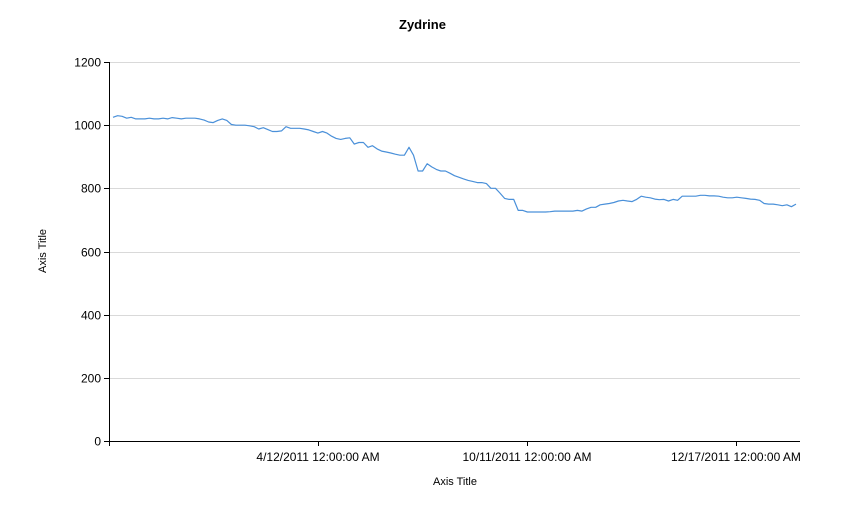 This screenshot has height=510, width=845. What do you see at coordinates (91, 253) in the screenshot?
I see `y-tick-label: 600` at bounding box center [91, 253].